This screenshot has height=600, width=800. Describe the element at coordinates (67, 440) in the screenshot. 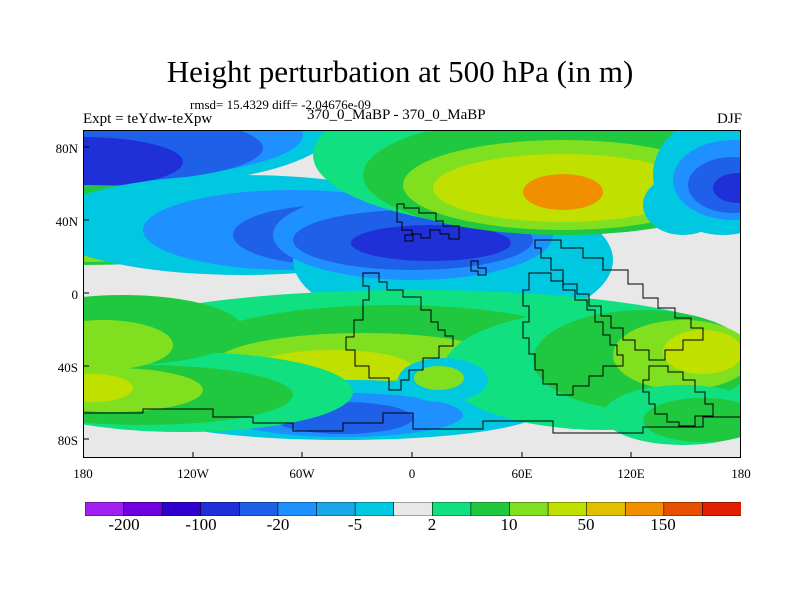

I see `lat-label-80s: 80S` at that location.